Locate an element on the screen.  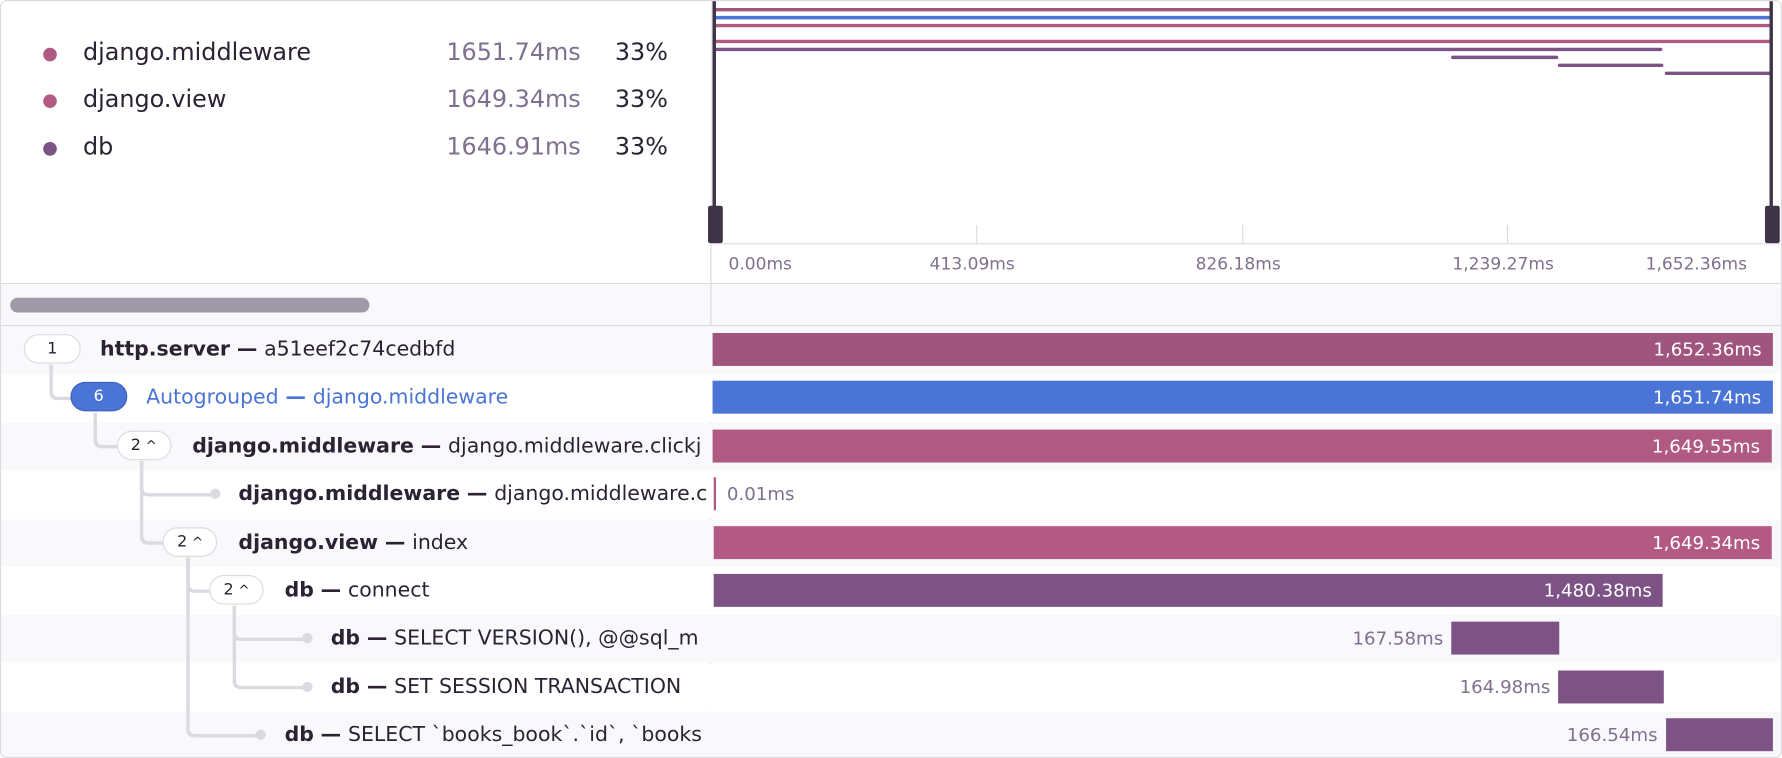
minimap-left-handle is located at coordinates (714, 122).